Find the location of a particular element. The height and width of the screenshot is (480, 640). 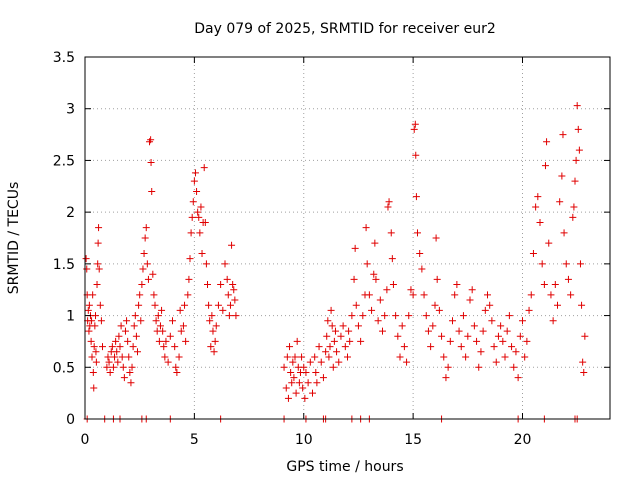

y-tick-label: 2.5 is located at coordinates (64, 161).